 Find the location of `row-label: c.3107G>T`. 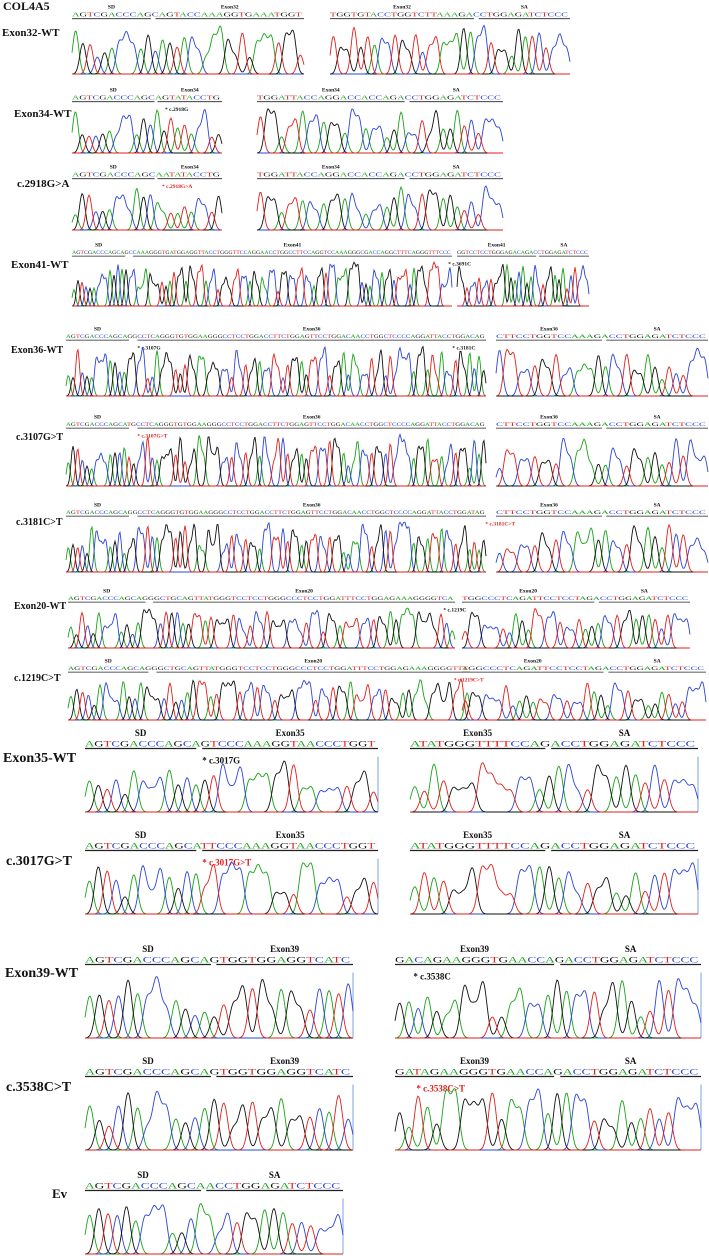

row-label: c.3107G>T is located at coordinates (39, 437).